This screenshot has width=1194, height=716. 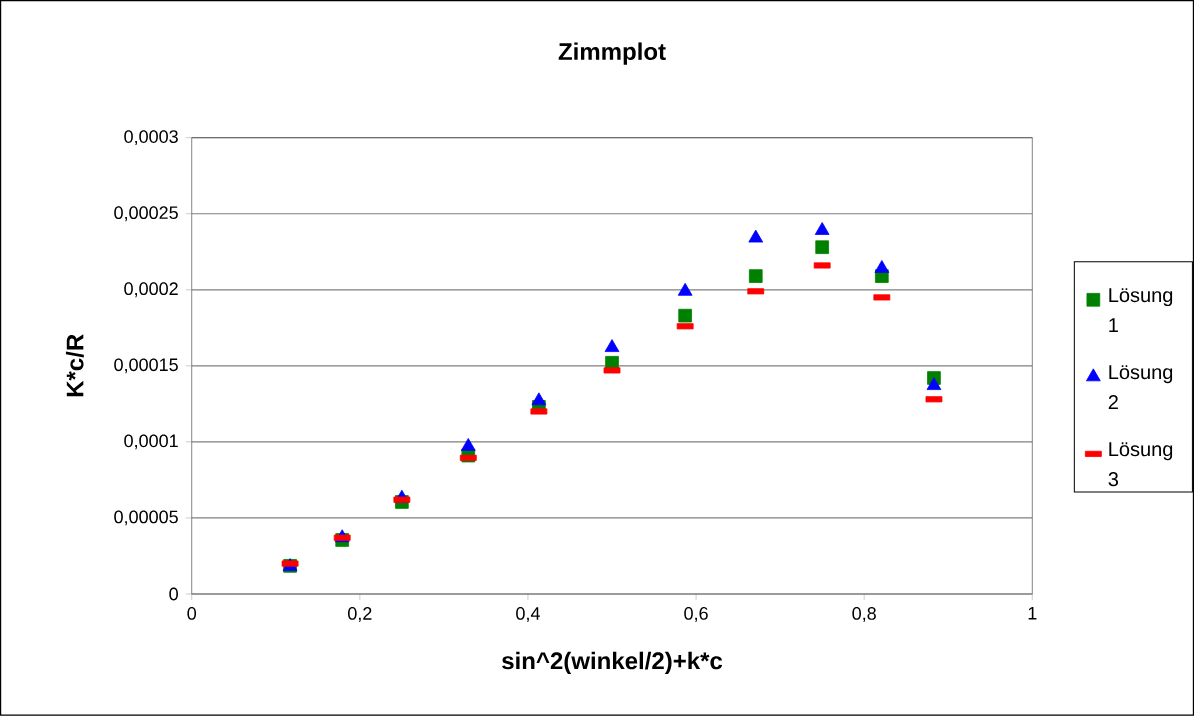 What do you see at coordinates (173, 594) in the screenshot?
I see `y-tick-label: 0` at bounding box center [173, 594].